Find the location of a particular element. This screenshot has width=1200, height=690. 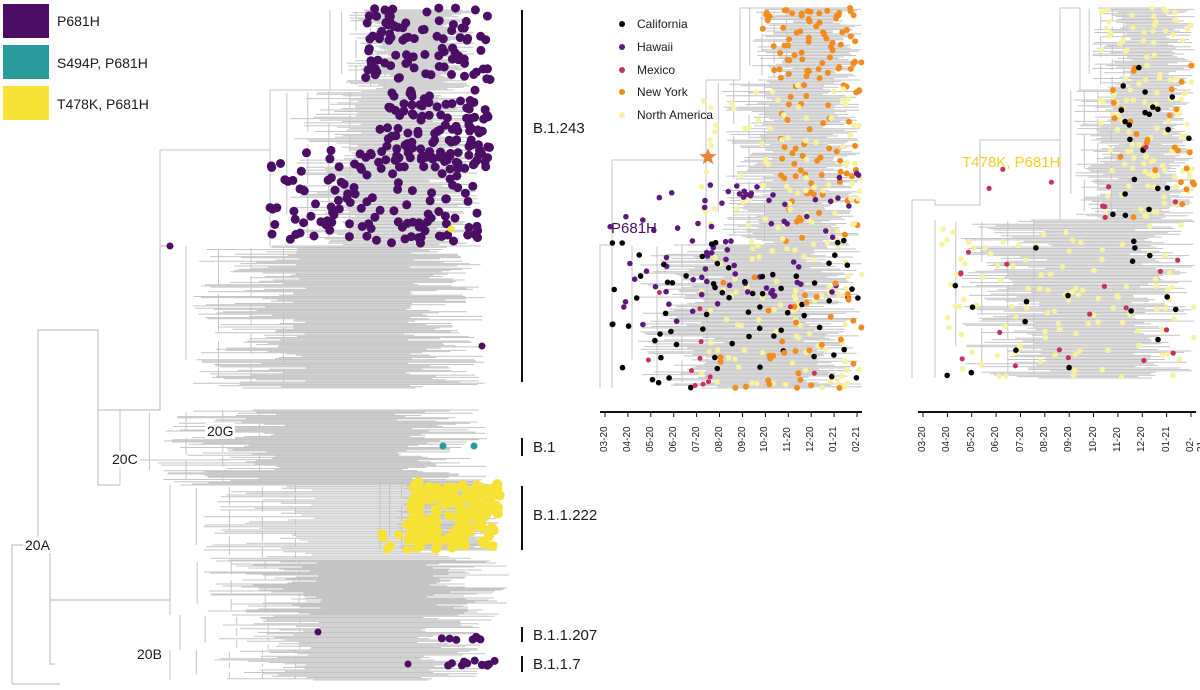

hawaii-dot is located at coordinates (622, 47).